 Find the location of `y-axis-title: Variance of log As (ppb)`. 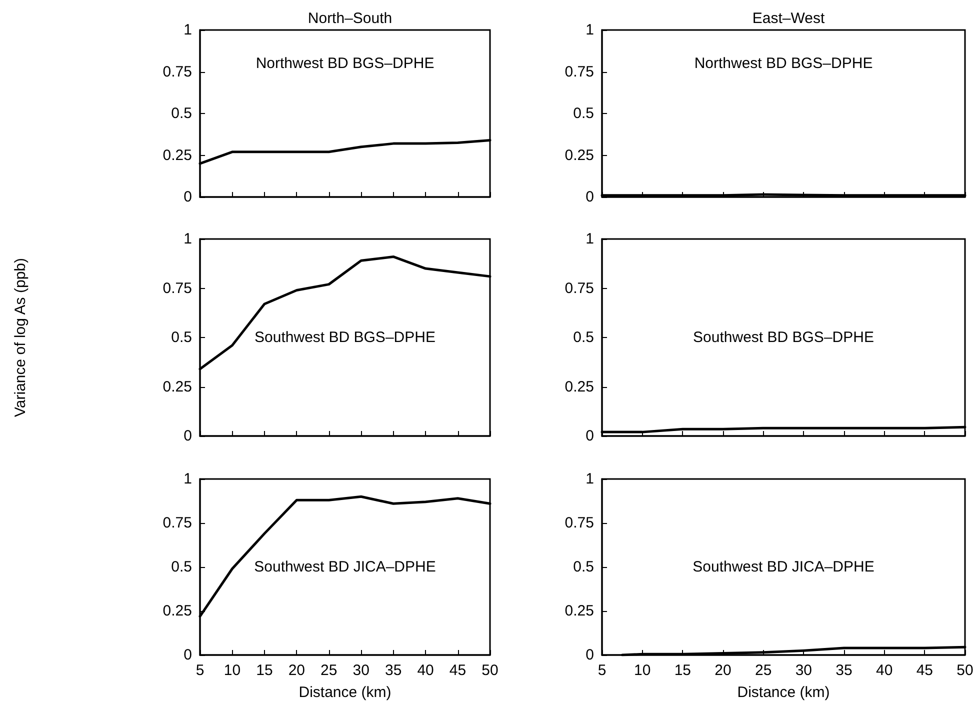

y-axis-title: Variance of log As (ppb) is located at coordinates (20, 337).